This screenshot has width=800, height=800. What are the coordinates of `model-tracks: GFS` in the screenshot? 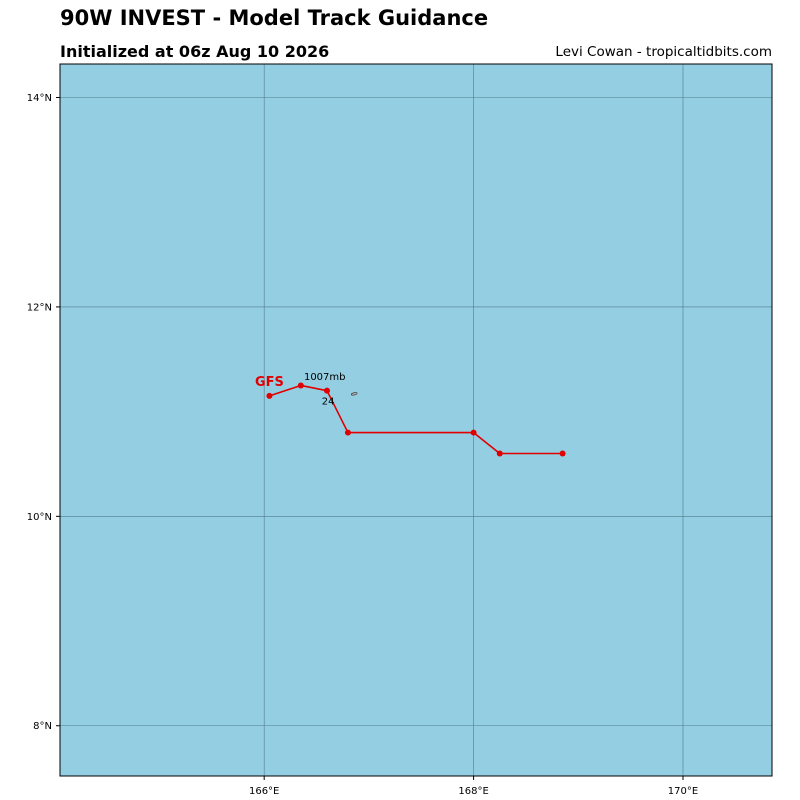 It's located at (410, 416).